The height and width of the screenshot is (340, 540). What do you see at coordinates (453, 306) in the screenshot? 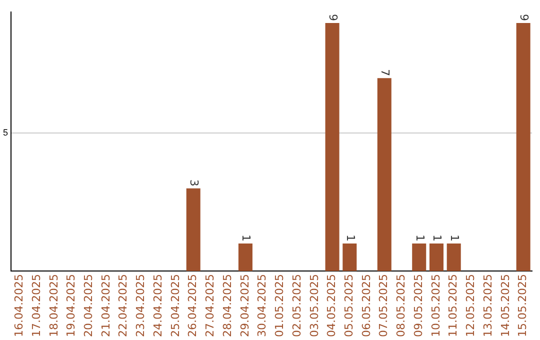
I see `x-tick-label: 11.05.2025` at bounding box center [453, 306].